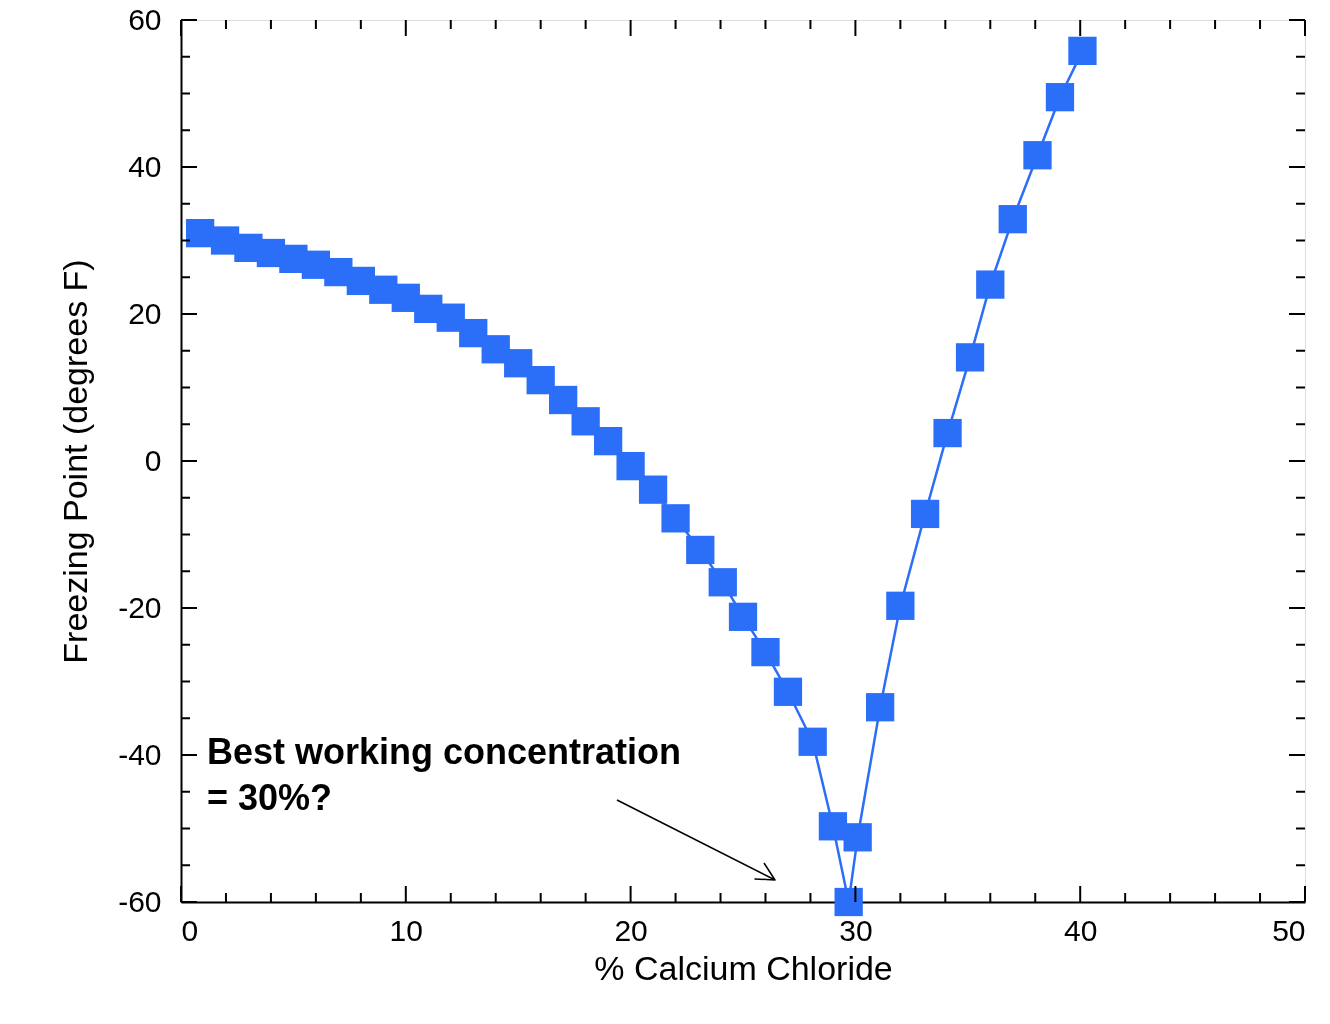 This screenshot has width=1330, height=1024. What do you see at coordinates (75, 461) in the screenshot?
I see `y-axis-title: Freezing Point (degrees F)` at bounding box center [75, 461].